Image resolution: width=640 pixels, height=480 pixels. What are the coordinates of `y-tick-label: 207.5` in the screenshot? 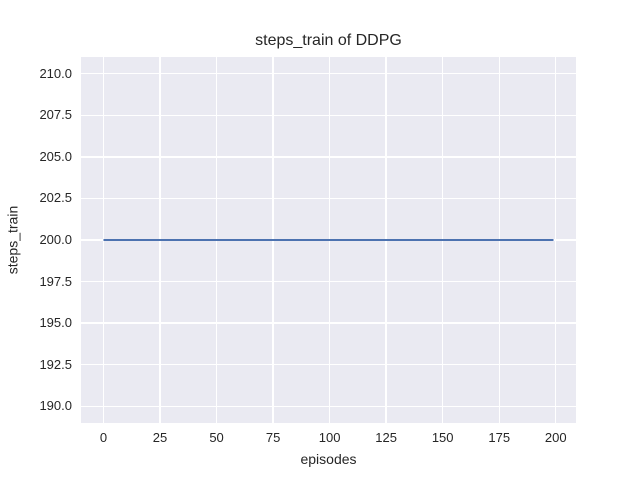 It's located at (55, 115).